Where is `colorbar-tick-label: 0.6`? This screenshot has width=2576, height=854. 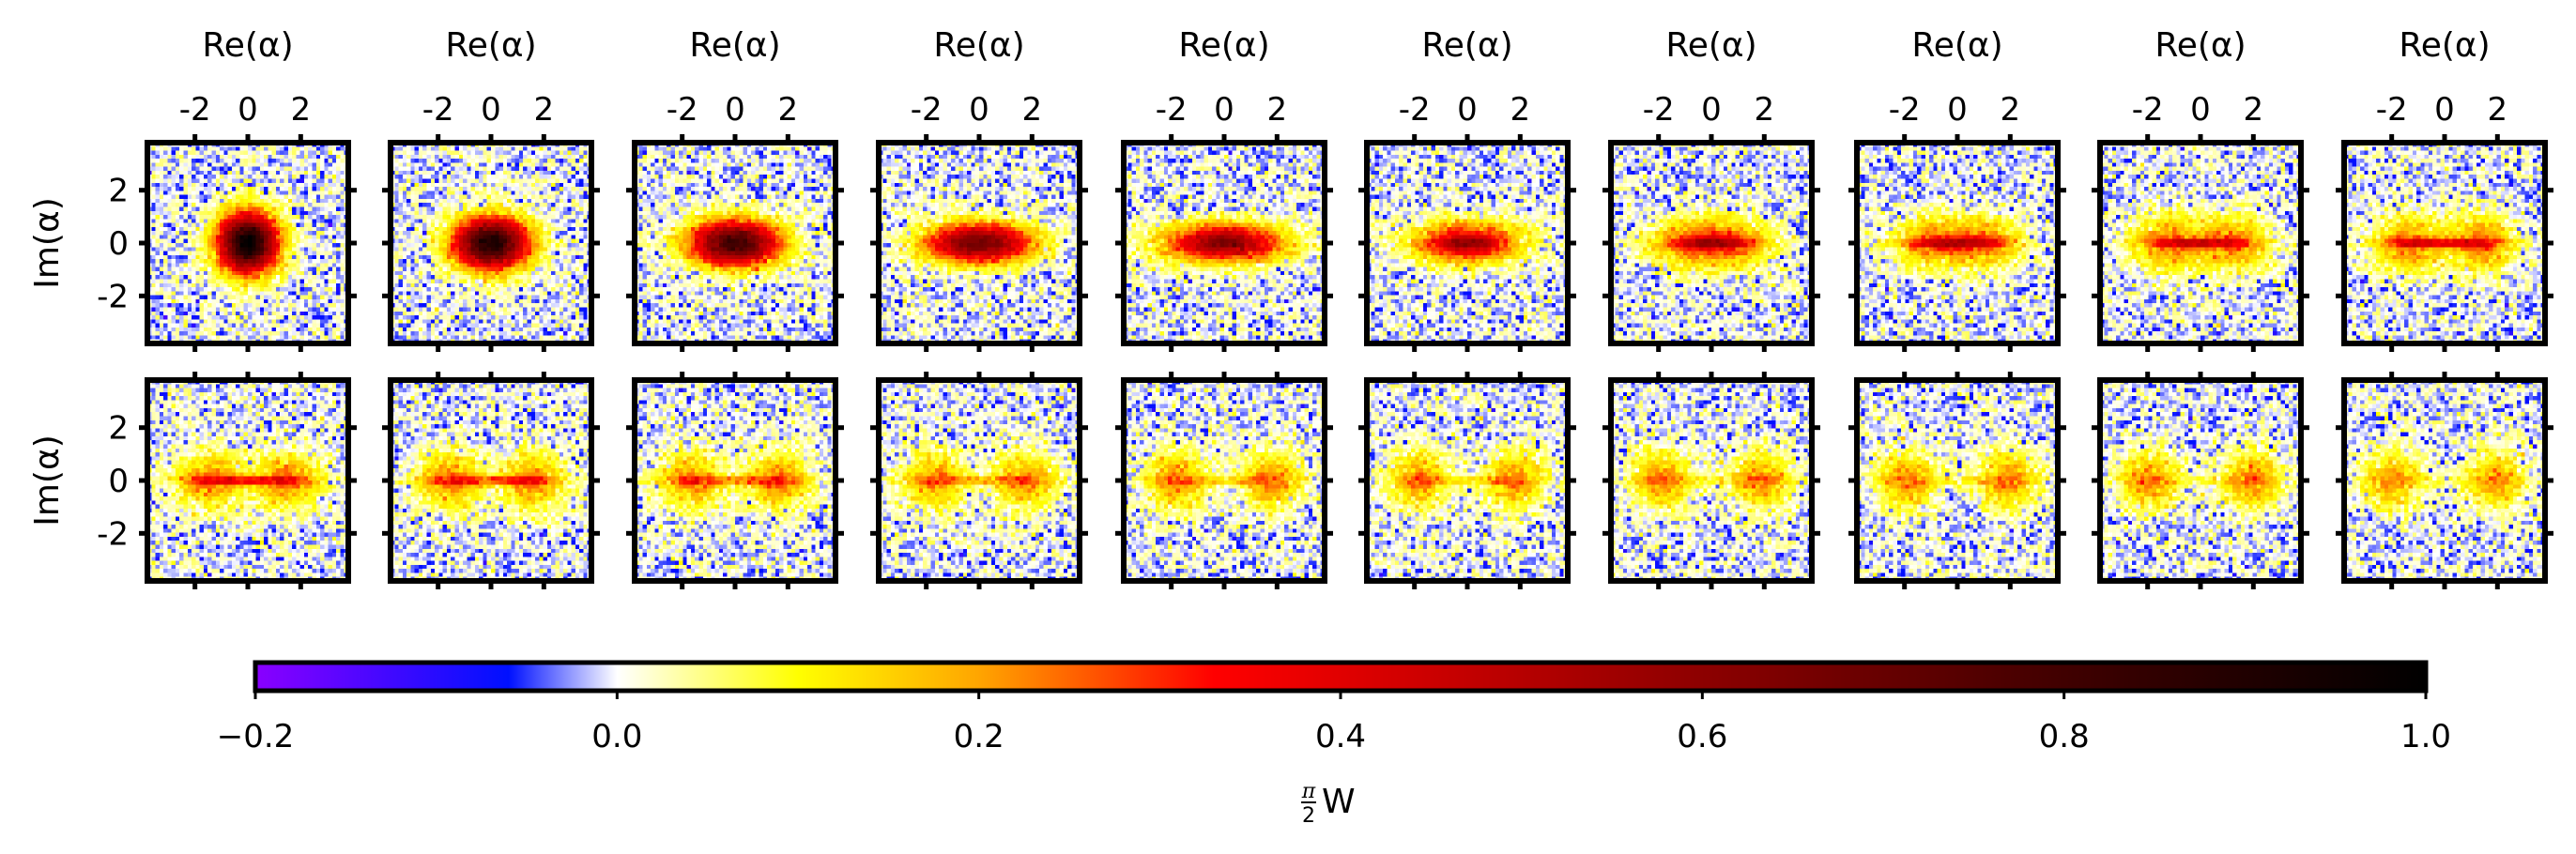 colorbar-tick-label: 0.6 is located at coordinates (1702, 736).